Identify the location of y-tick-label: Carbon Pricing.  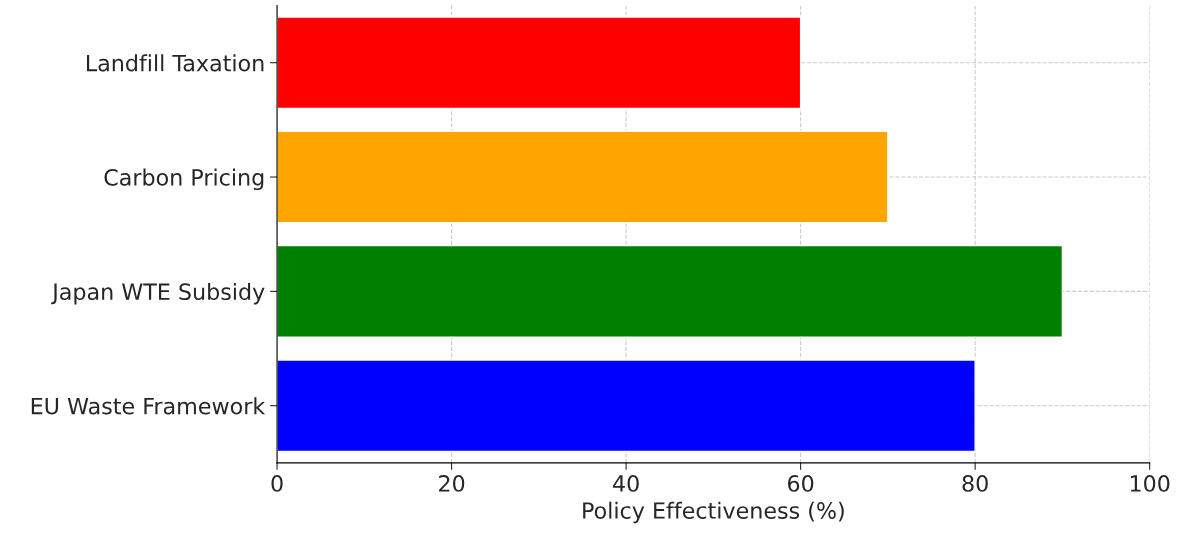
(184, 179).